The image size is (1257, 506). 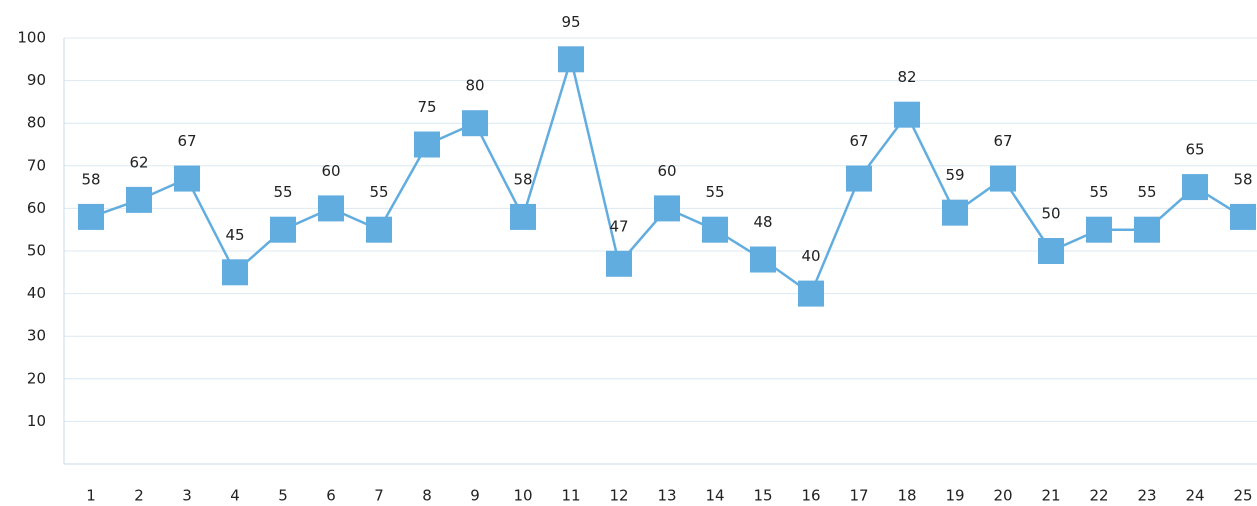 What do you see at coordinates (138, 162) in the screenshot?
I see `data-label: 62` at bounding box center [138, 162].